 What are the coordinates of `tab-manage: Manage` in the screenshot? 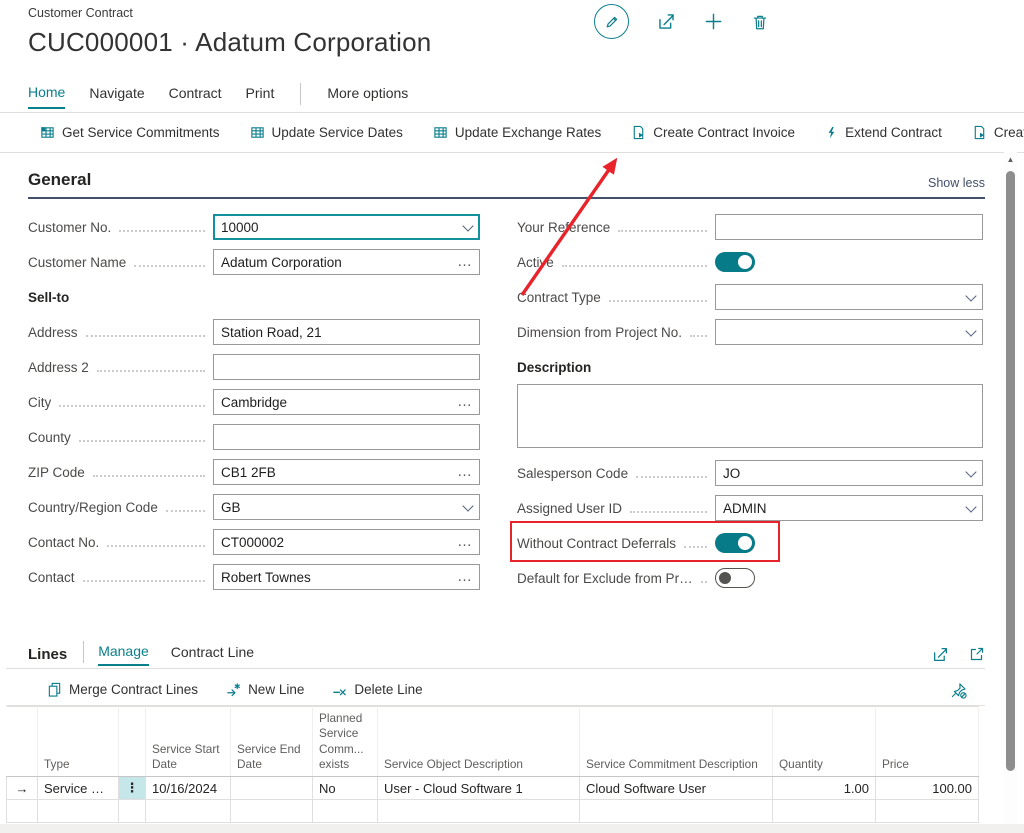 It's located at (123, 654).